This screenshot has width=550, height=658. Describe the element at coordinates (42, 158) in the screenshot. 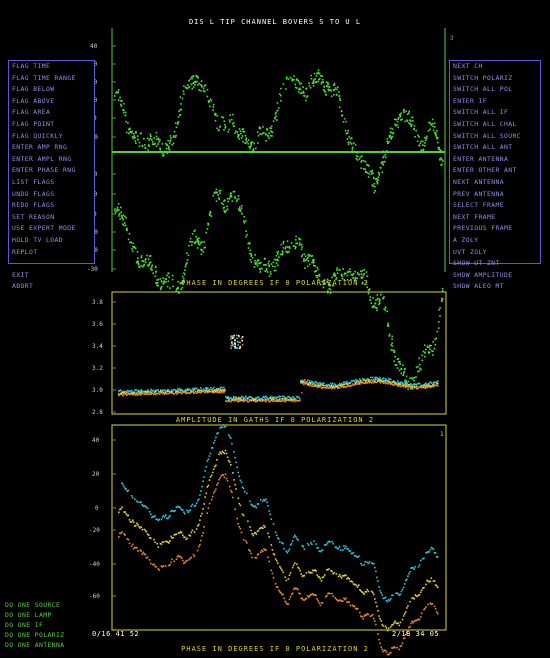

I see `menu-item-enter-ampl-rng: ENTER AMPL RNG` at that location.